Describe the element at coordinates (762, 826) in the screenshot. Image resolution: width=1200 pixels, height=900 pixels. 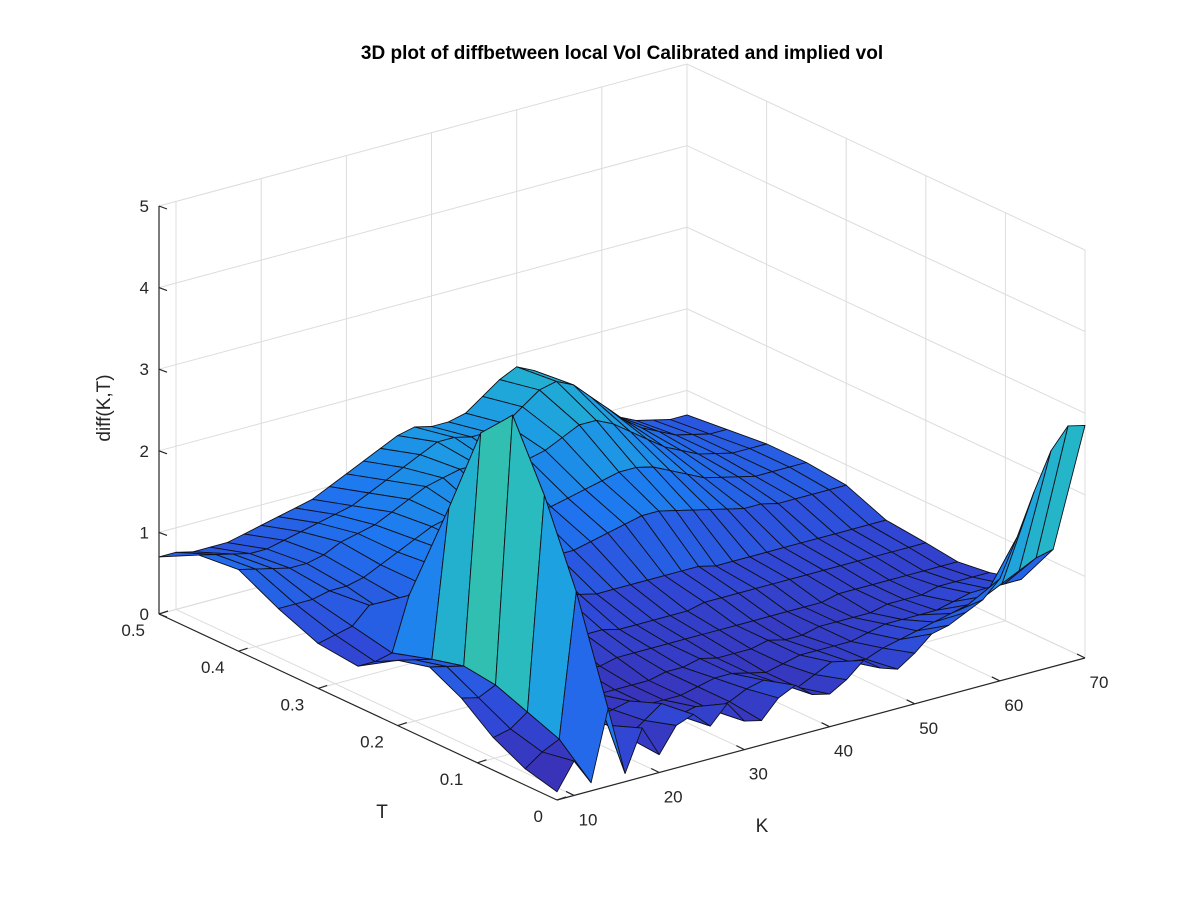
I see `x-axis-label: K` at that location.